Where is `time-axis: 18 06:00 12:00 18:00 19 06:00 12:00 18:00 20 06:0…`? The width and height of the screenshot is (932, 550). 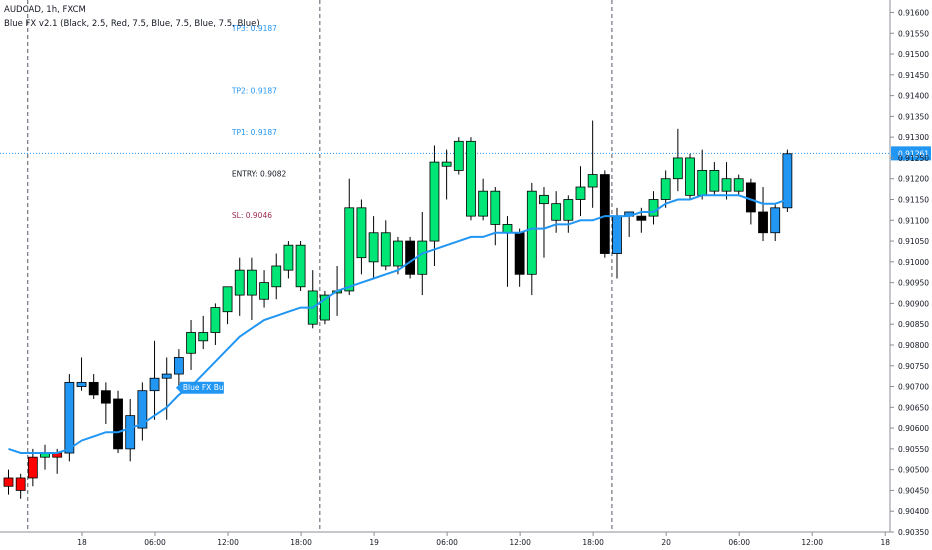
time-axis: 18 06:00 12:00 18:00 19 06:00 12:00 18:00 20 06:0… is located at coordinates (445, 539).